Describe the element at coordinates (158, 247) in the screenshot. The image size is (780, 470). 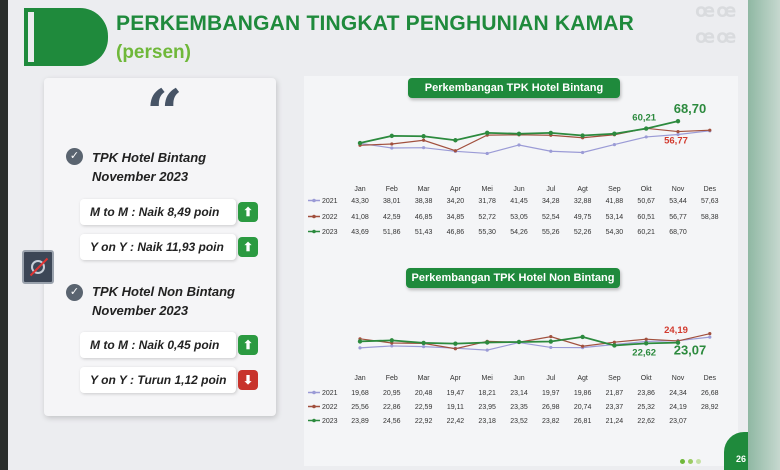
I see `bintang-yoy-pill: Y on Y : Naik 11,93 poin` at that location.